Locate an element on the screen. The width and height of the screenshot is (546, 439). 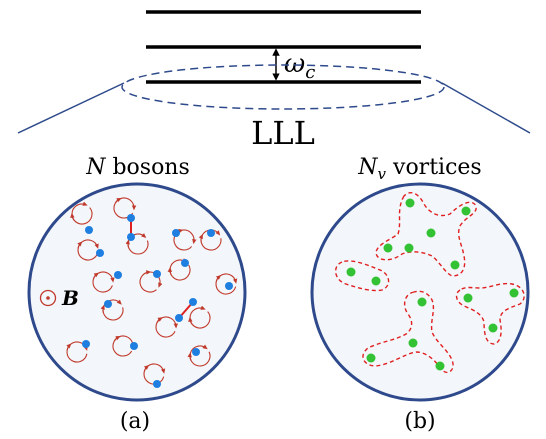
field-dot-icon is located at coordinates (48, 298).